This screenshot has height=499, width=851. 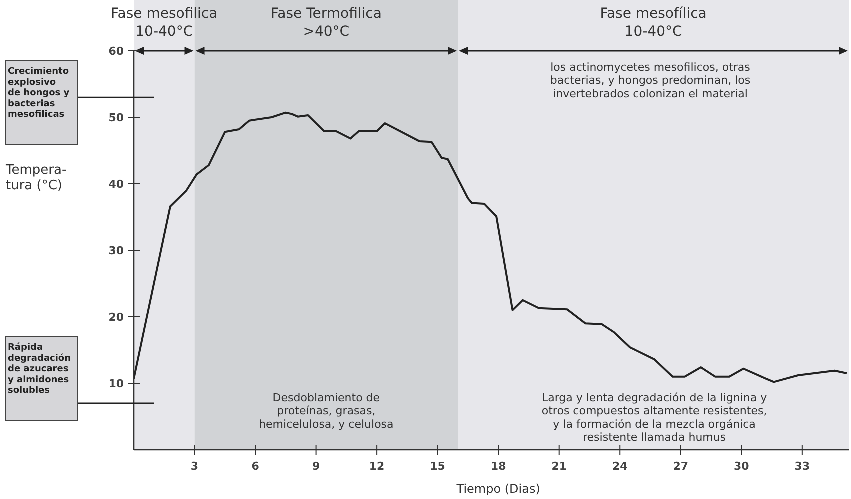 I want to click on x-axis-title: Tiempo (Dias), so click(x=498, y=489).